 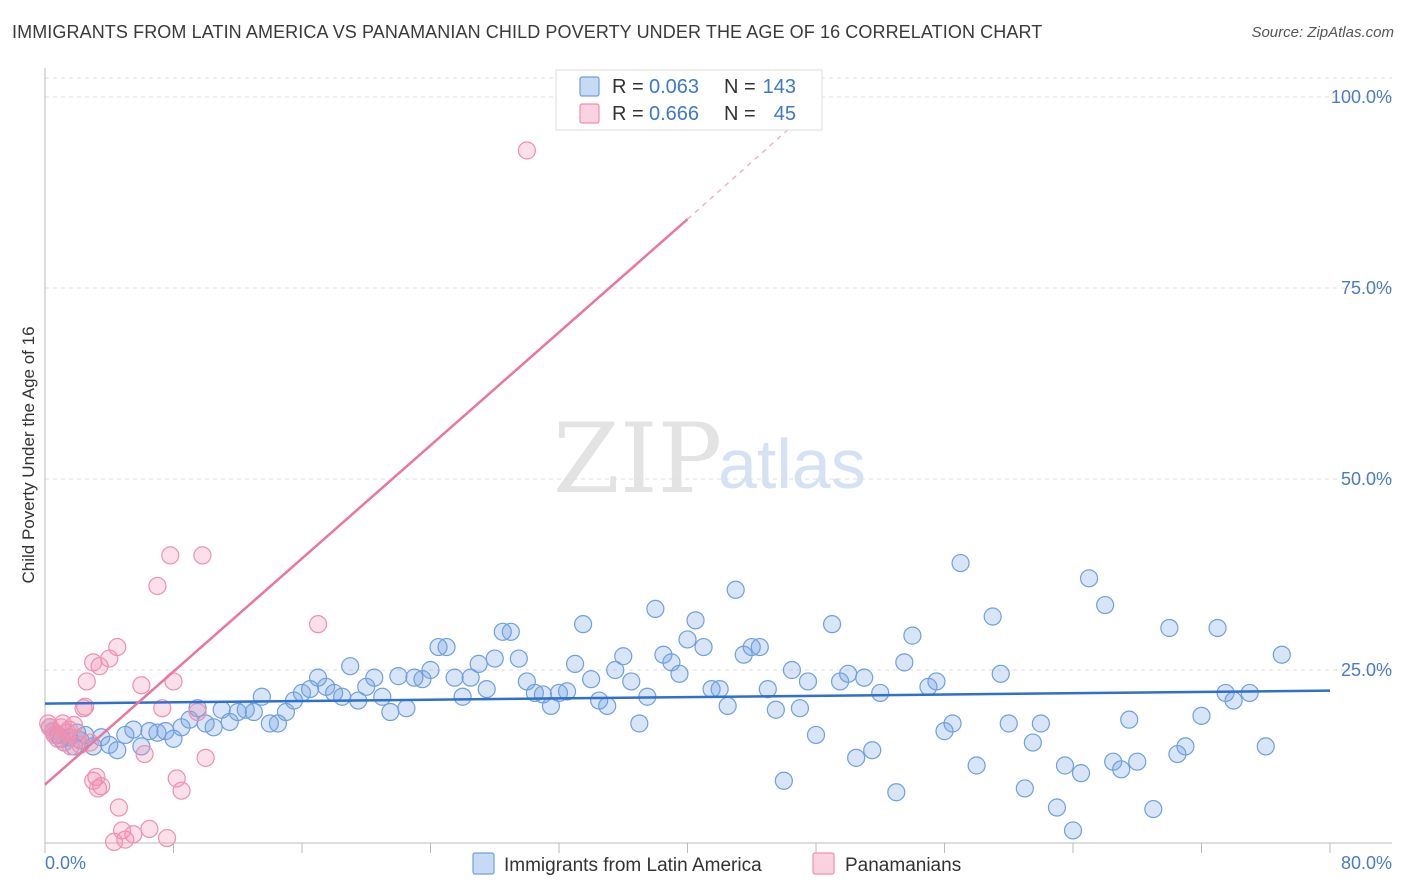 I want to click on legend-r-label-1: R =, so click(x=628, y=87).